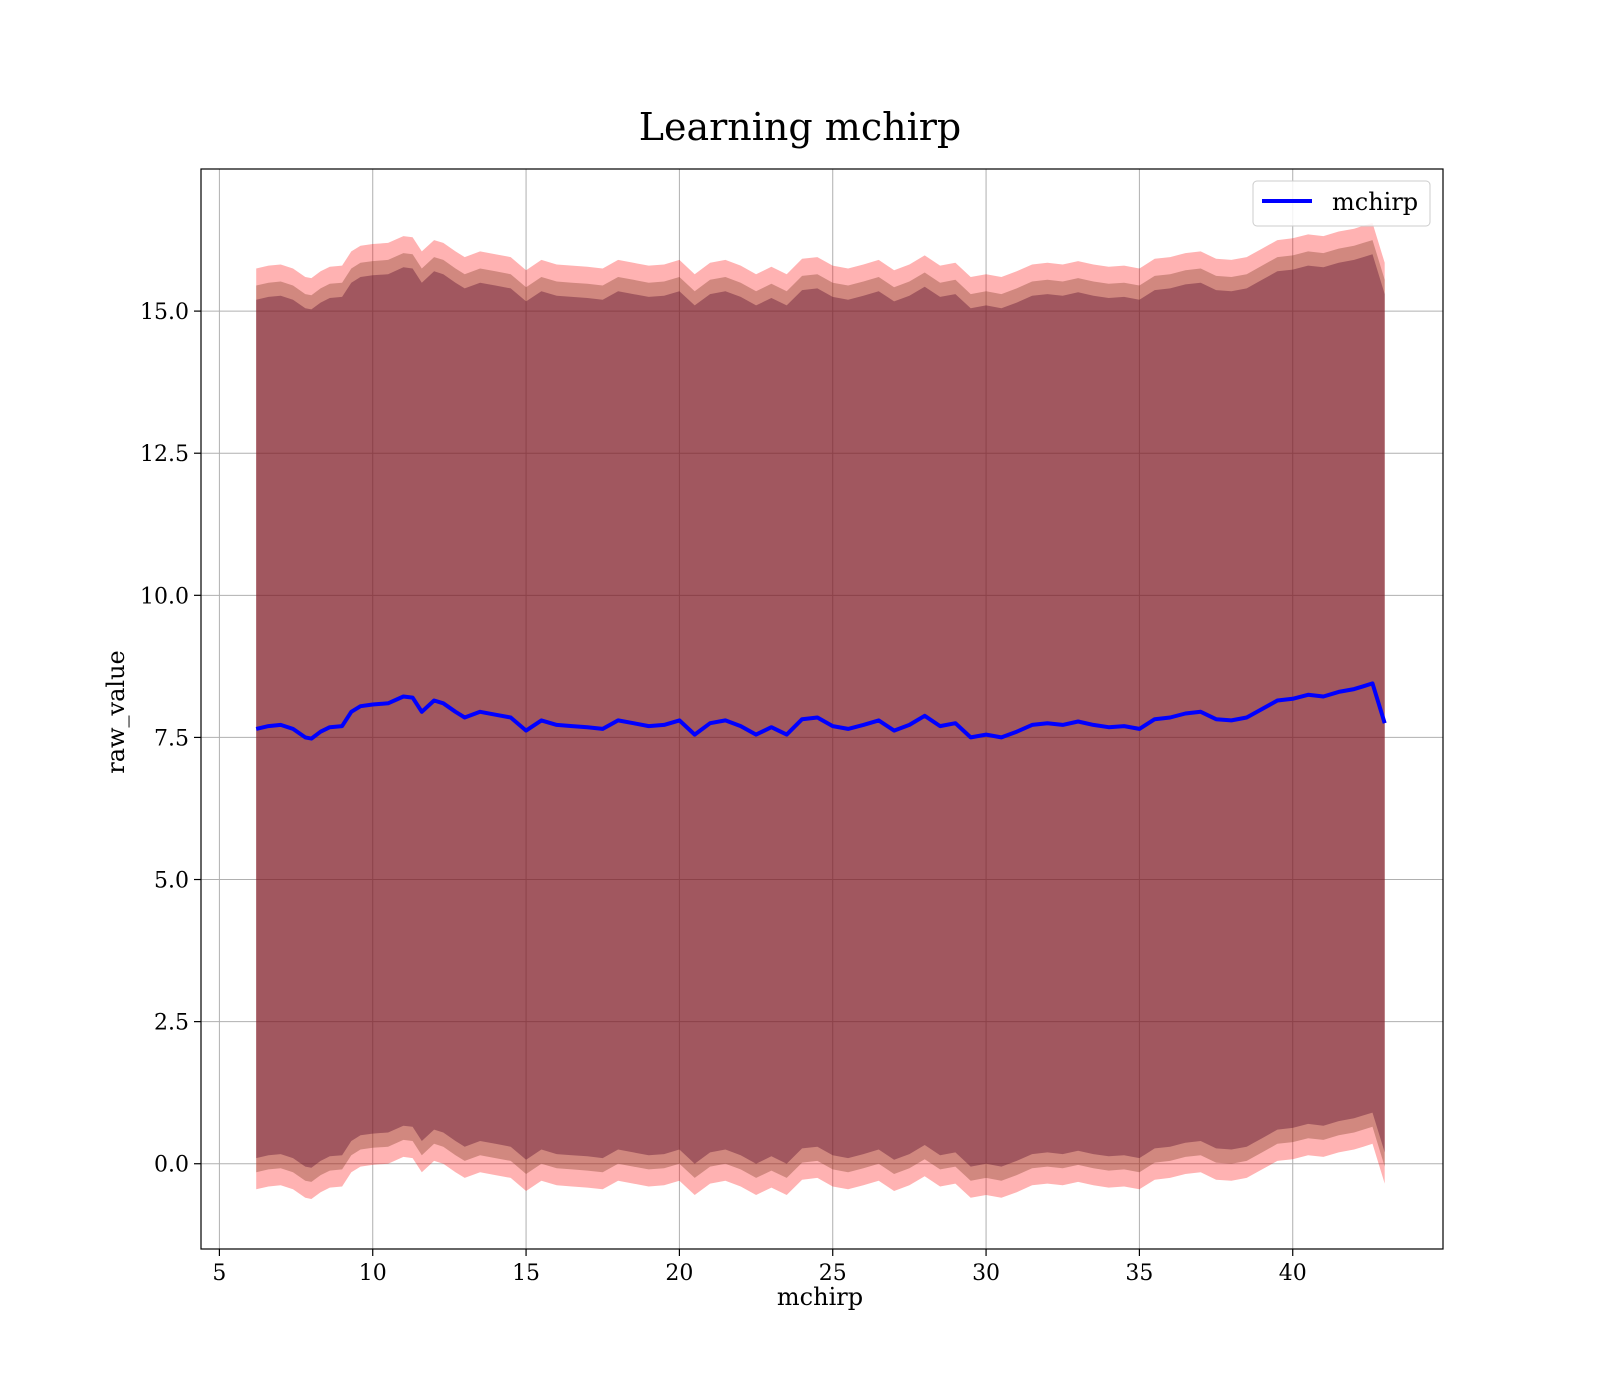 The width and height of the screenshot is (1600, 1400). Describe the element at coordinates (1375, 202) in the screenshot. I see `legend-entry-mchirp: mchirp` at that location.